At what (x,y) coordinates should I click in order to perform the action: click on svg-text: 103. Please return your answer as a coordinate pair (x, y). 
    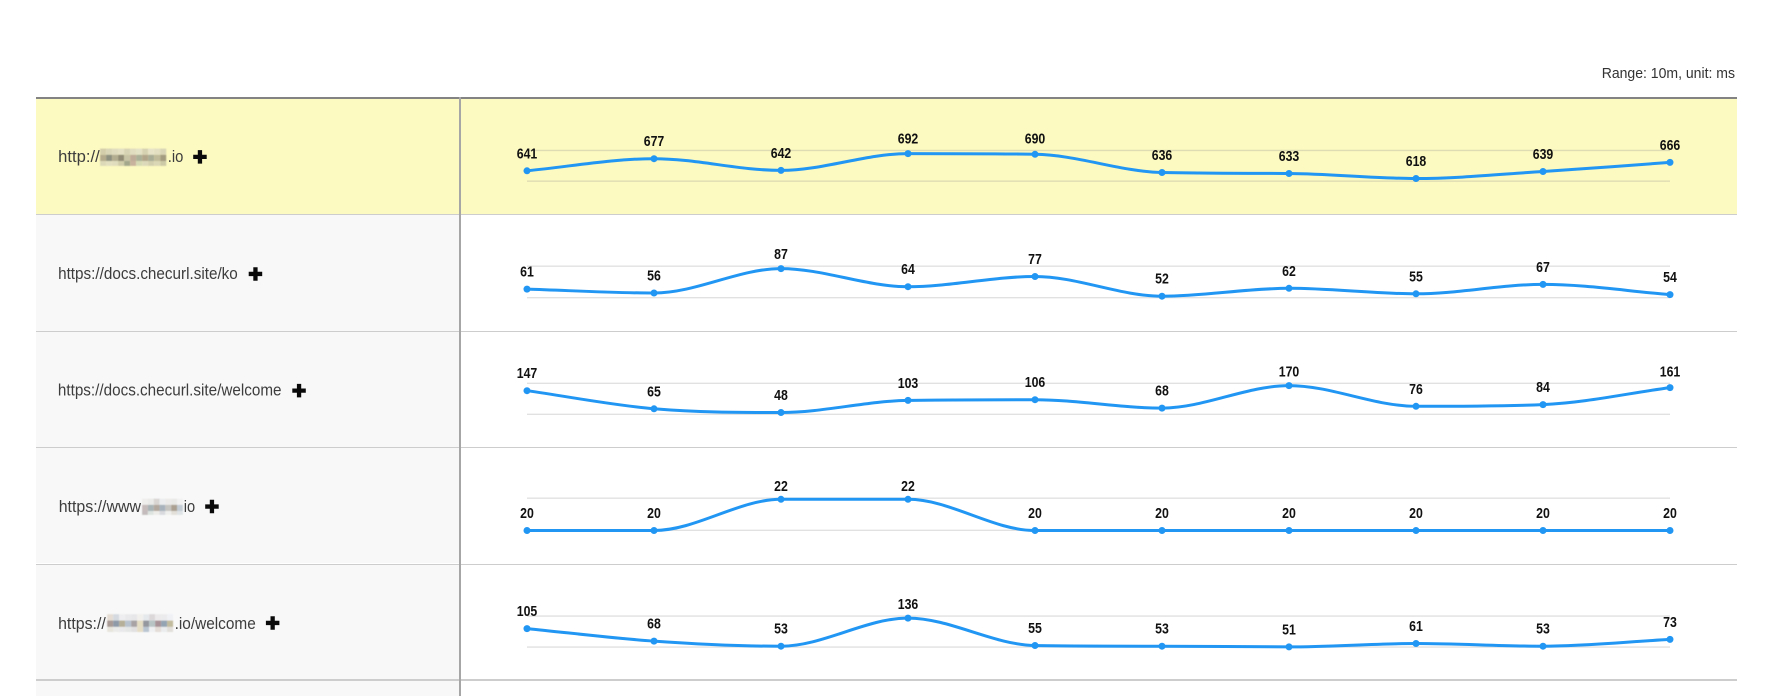
    Looking at the image, I should click on (908, 384).